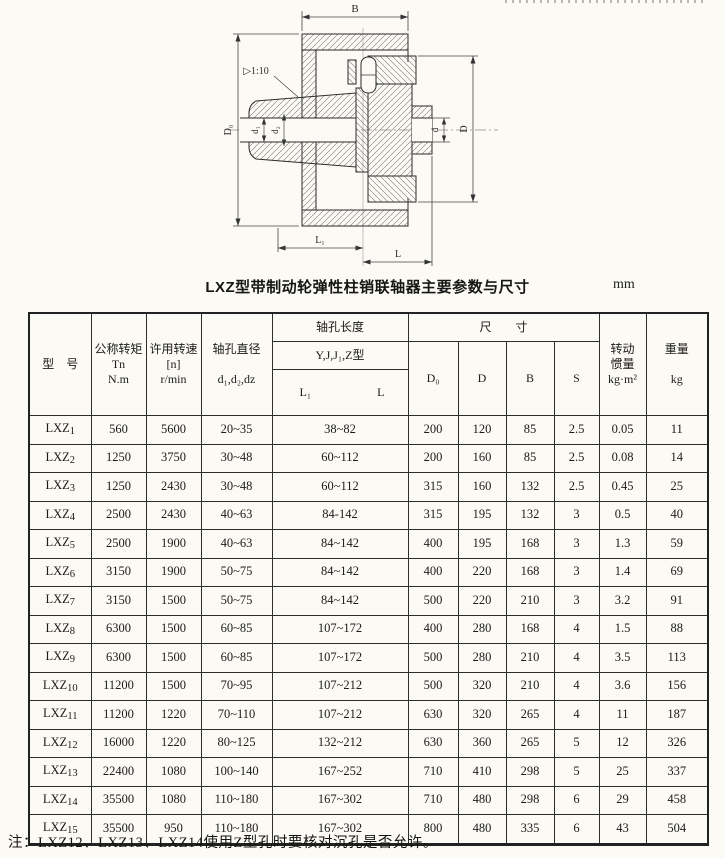 The height and width of the screenshot is (858, 725). I want to click on value-cell: 410, so click(482, 772).